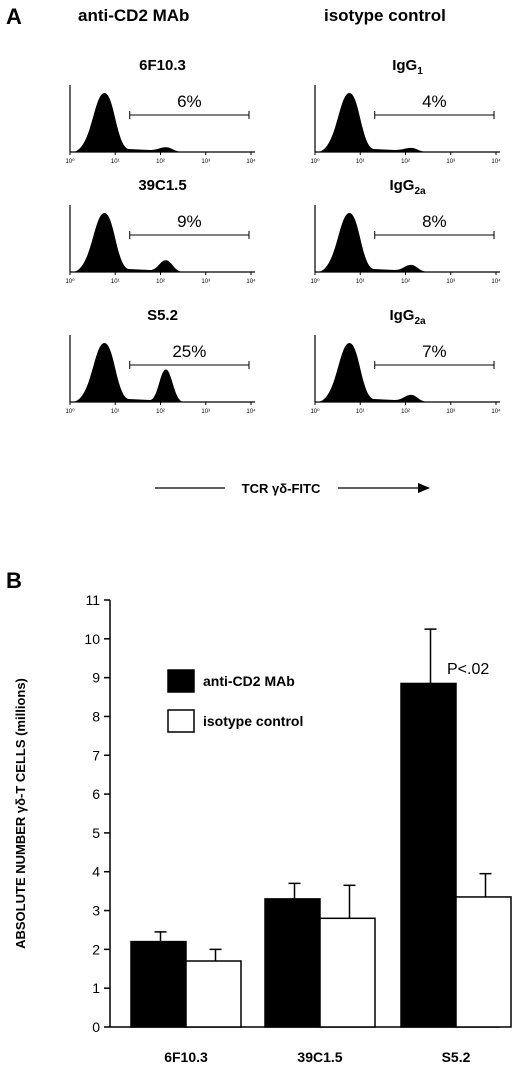 Image resolution: width=520 pixels, height=1078 pixels. What do you see at coordinates (189, 351) in the screenshot?
I see `gate-percent: 25%` at bounding box center [189, 351].